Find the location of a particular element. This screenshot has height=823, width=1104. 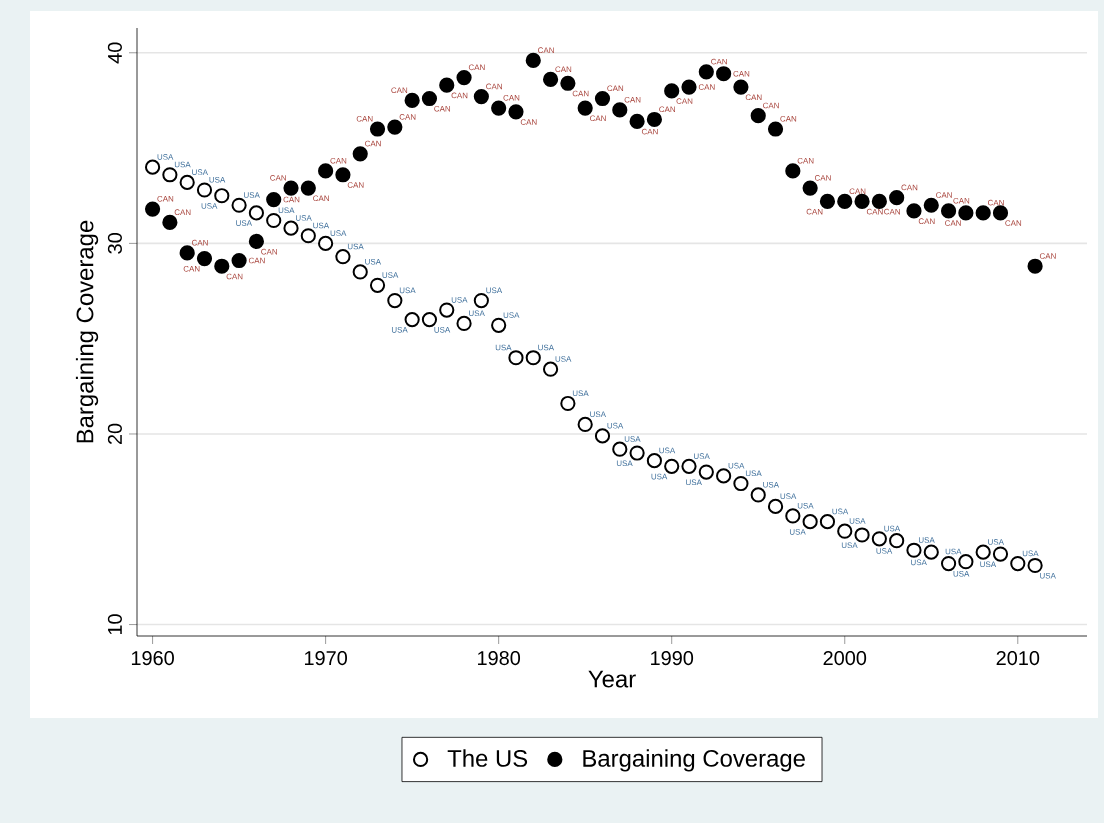

y-tick-label: 10 is located at coordinates (114, 624).